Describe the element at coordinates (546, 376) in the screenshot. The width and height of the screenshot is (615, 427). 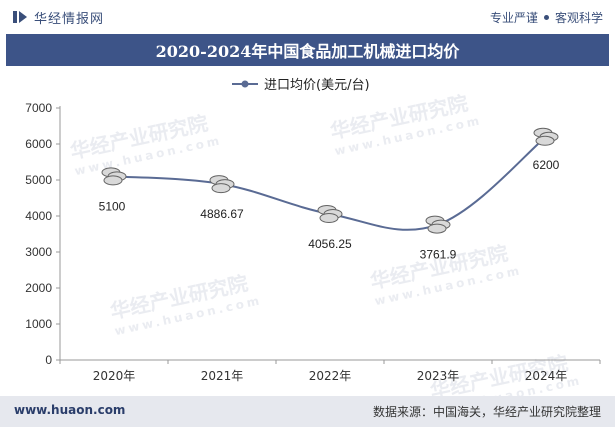
I see `x-tick-label: 2024年` at that location.